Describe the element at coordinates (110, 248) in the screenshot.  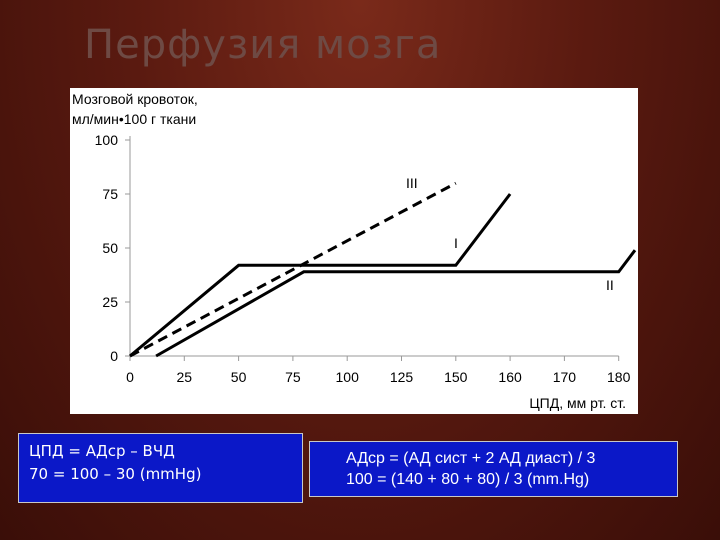
I see `y-tick-label: 50` at that location.